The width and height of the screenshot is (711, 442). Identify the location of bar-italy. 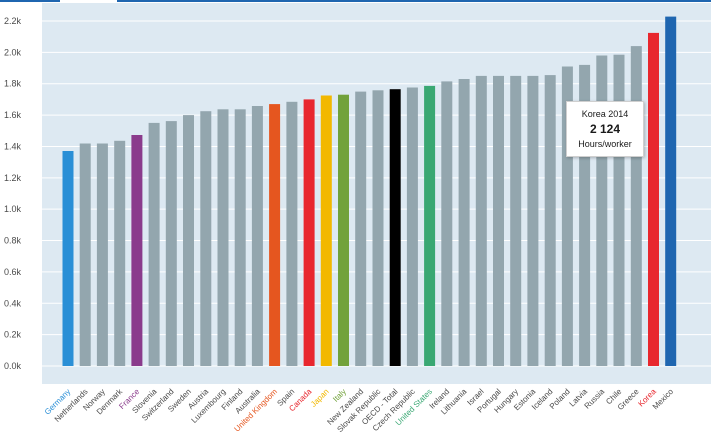
(343, 230).